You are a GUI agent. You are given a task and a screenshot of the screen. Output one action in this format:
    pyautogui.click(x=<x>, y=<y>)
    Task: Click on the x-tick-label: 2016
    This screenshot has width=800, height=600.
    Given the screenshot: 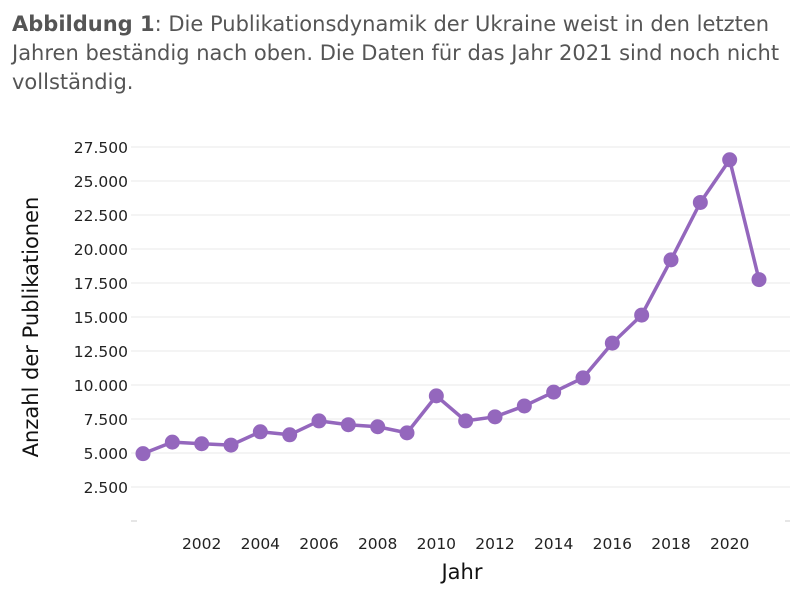 What is the action you would take?
    pyautogui.click(x=612, y=544)
    